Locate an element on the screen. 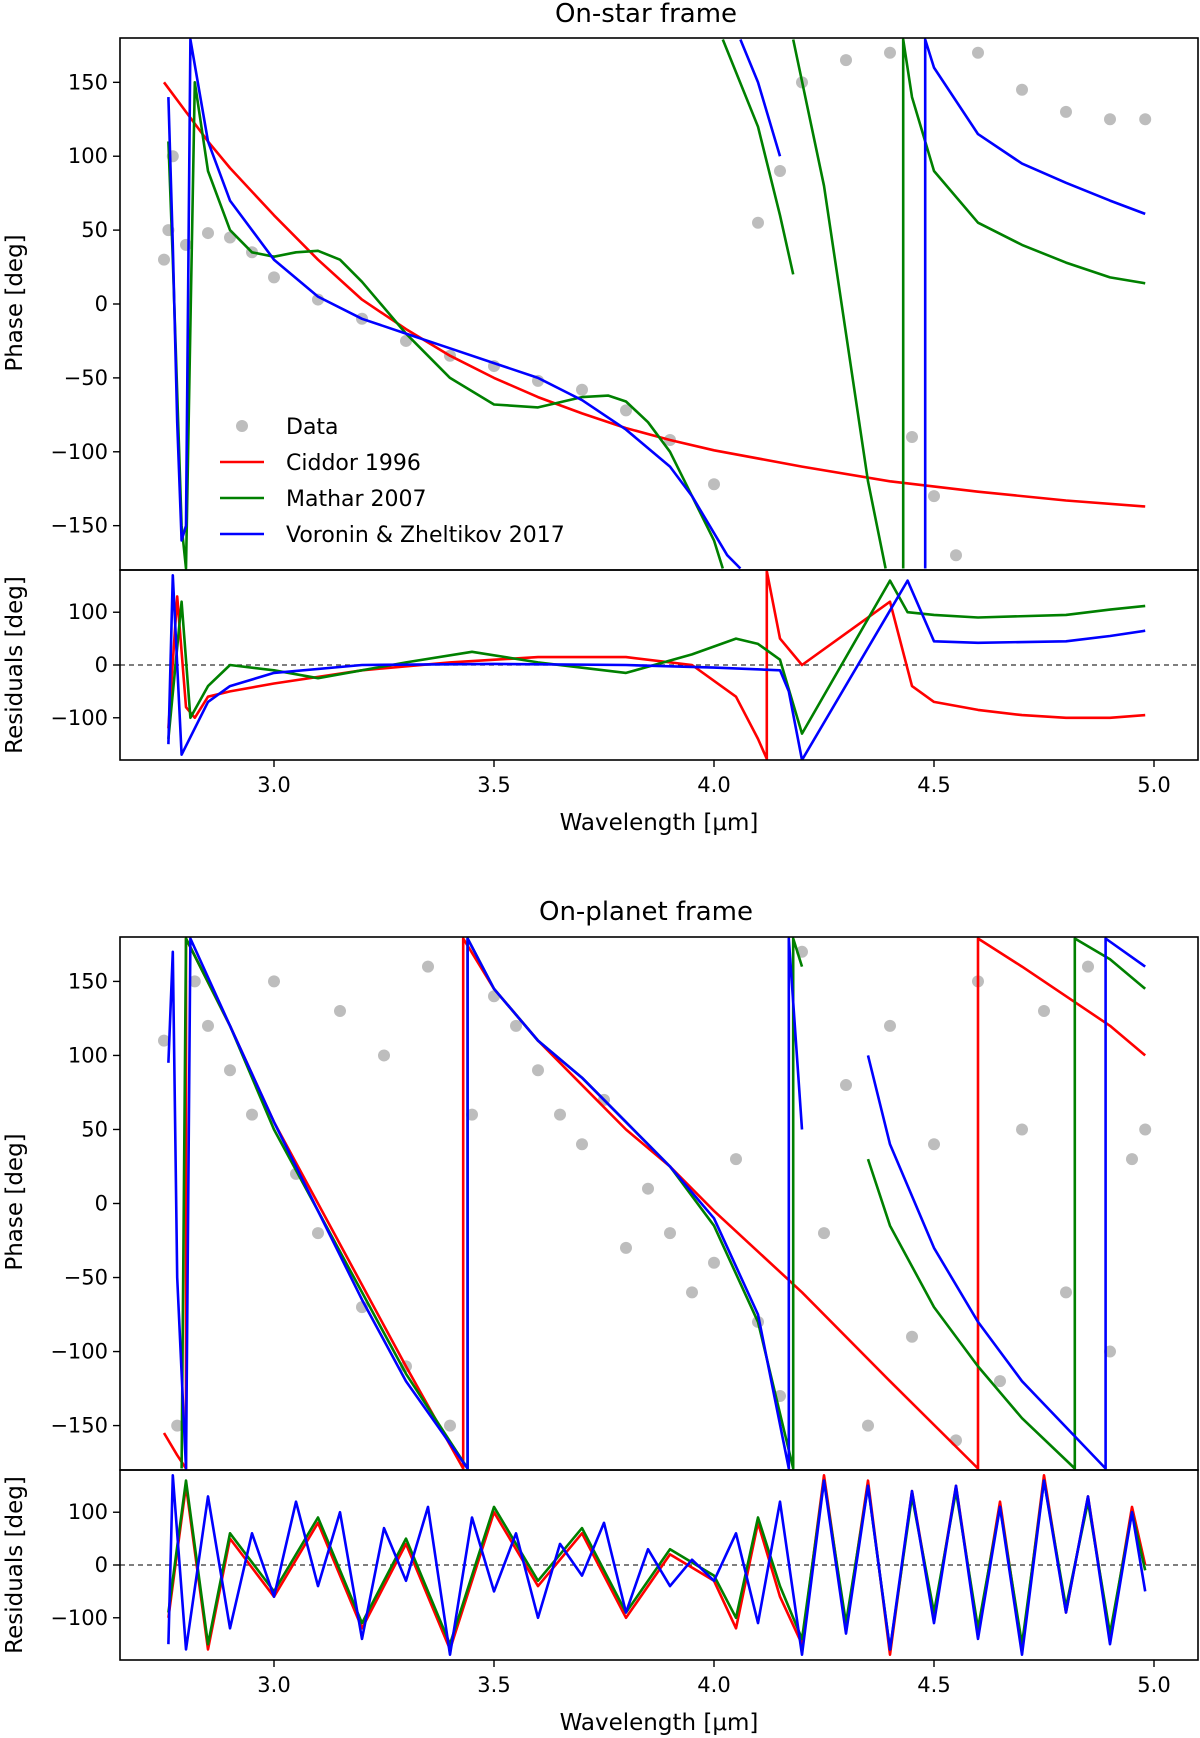  on-planet-phase-yticks: 150 100 50 0 −50 −100 −150 is located at coordinates (85, 1203).